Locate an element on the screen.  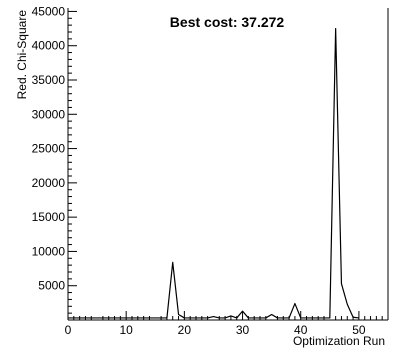
x-tick-label: 20 is located at coordinates (185, 330).